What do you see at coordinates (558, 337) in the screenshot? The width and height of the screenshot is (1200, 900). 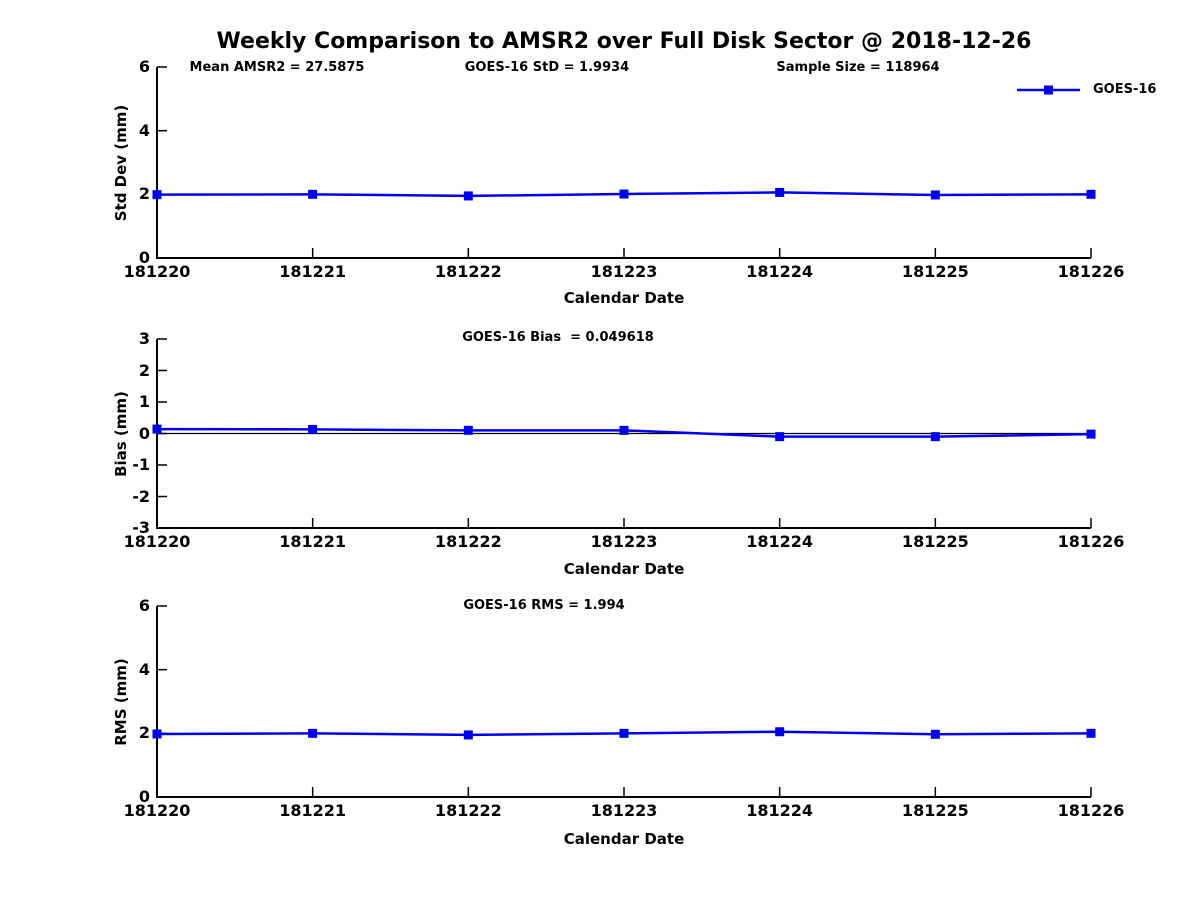 I see `annotation-goes16-bias: GOES-16 Bias = 0.049618` at bounding box center [558, 337].